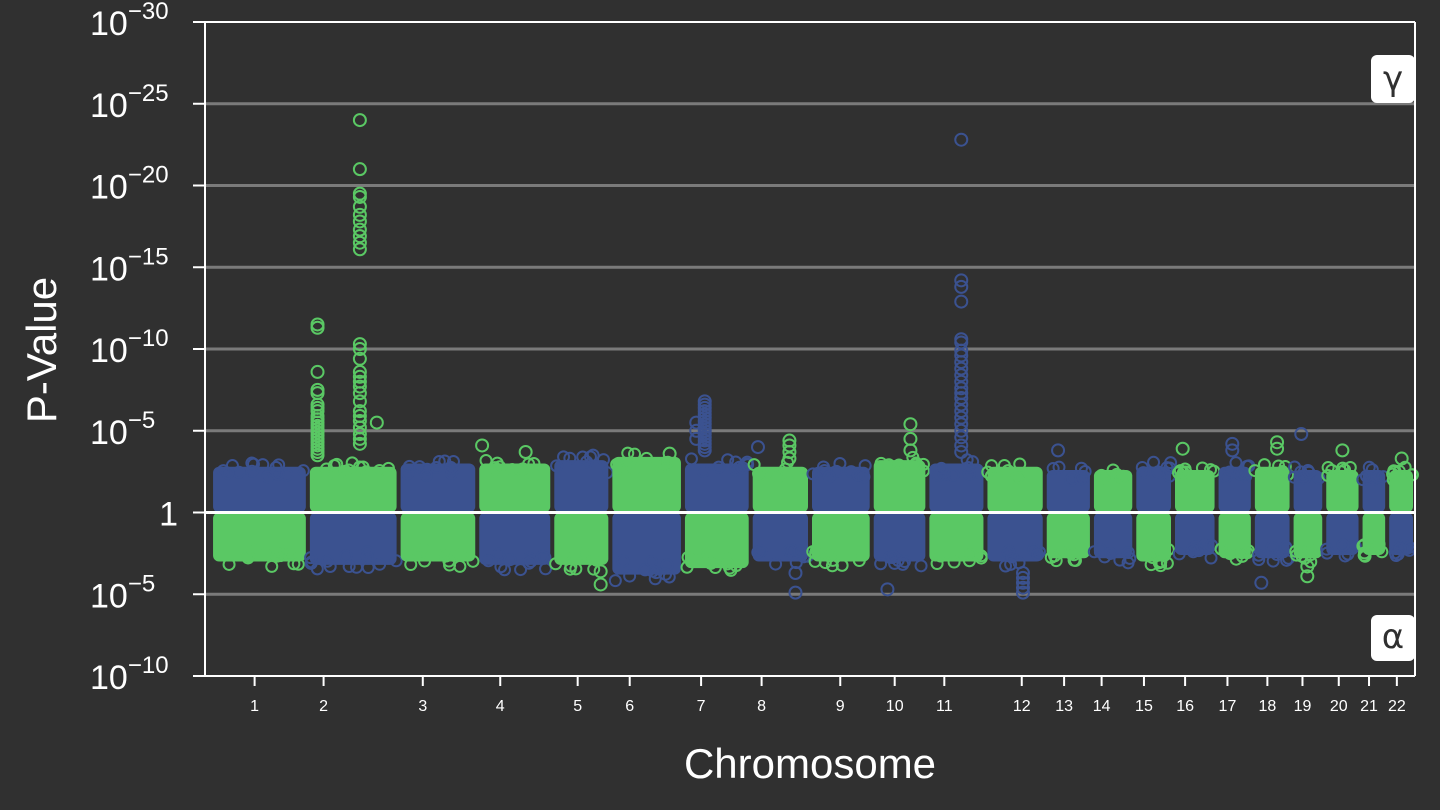  Describe the element at coordinates (1102, 706) in the screenshot. I see `x-tick-label-chrom-14: 14` at that location.